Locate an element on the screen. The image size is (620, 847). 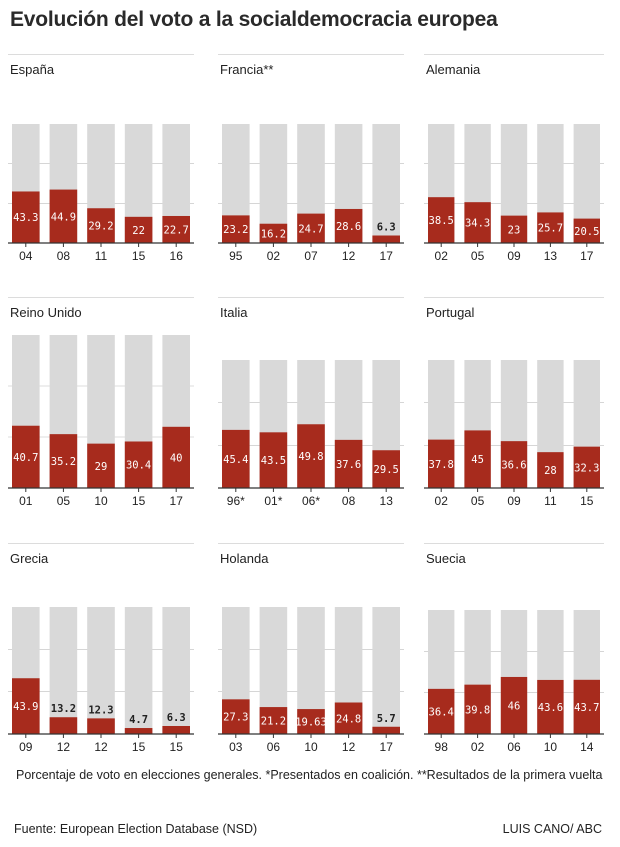
bar-value-label: 44.9 is located at coordinates (63, 217).